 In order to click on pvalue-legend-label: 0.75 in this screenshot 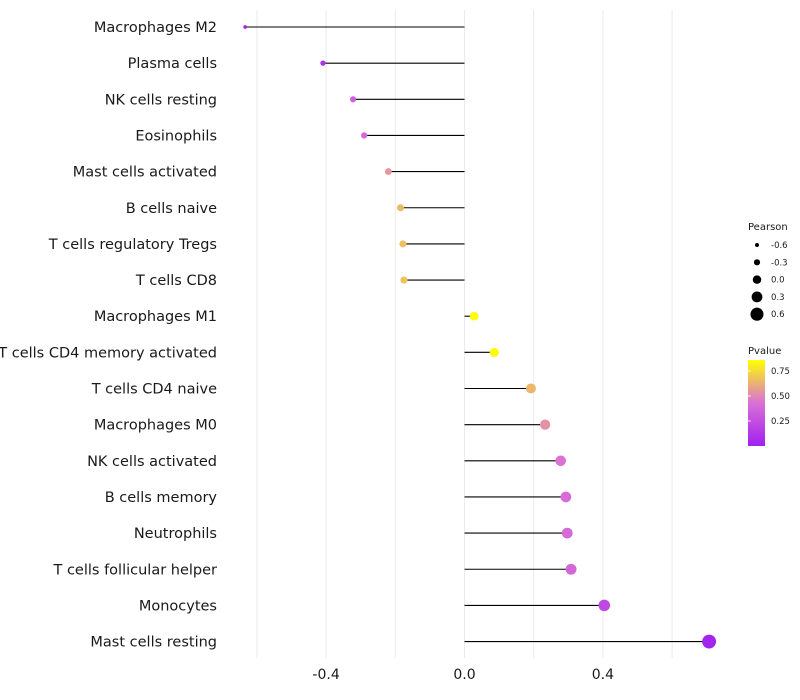, I will do `click(780, 372)`.